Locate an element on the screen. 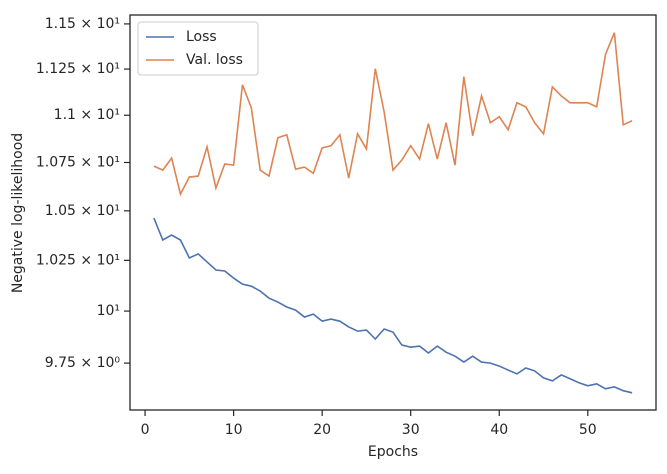 Image resolution: width=667 pixels, height=474 pixels. x-tick-label: 20 is located at coordinates (322, 430).